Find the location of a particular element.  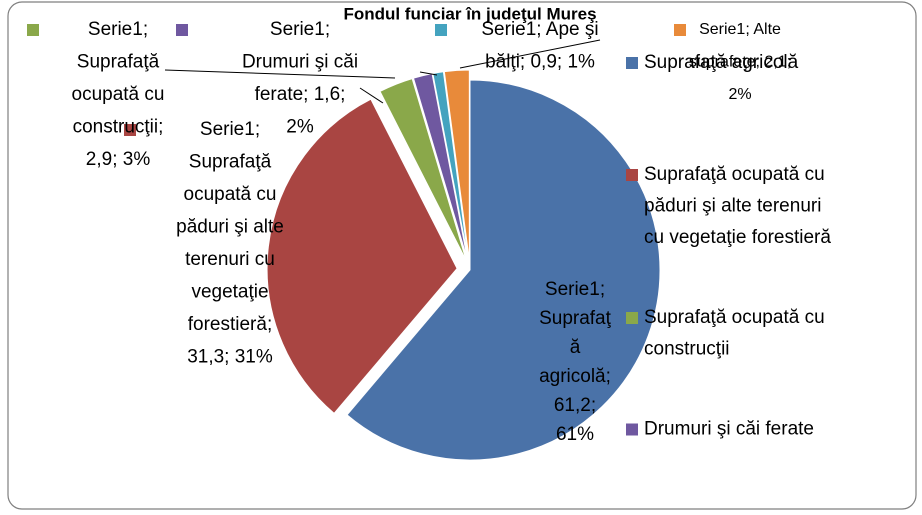

legend-label: Suprafaţă agricolă is located at coordinates (721, 62).